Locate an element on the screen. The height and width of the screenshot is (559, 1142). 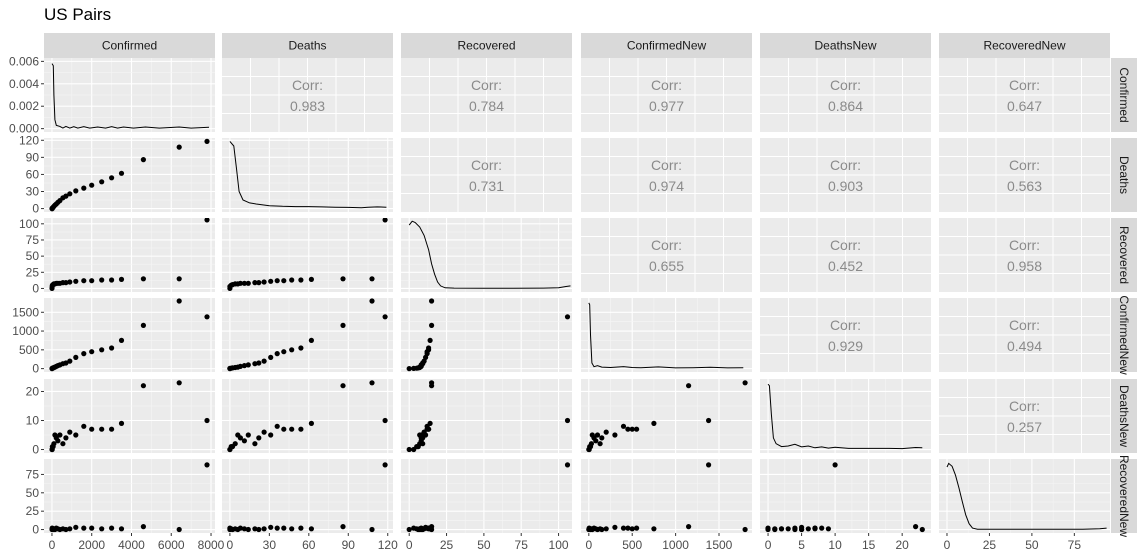
panel-DeathsNew-Confirmed is located at coordinates (129, 416).